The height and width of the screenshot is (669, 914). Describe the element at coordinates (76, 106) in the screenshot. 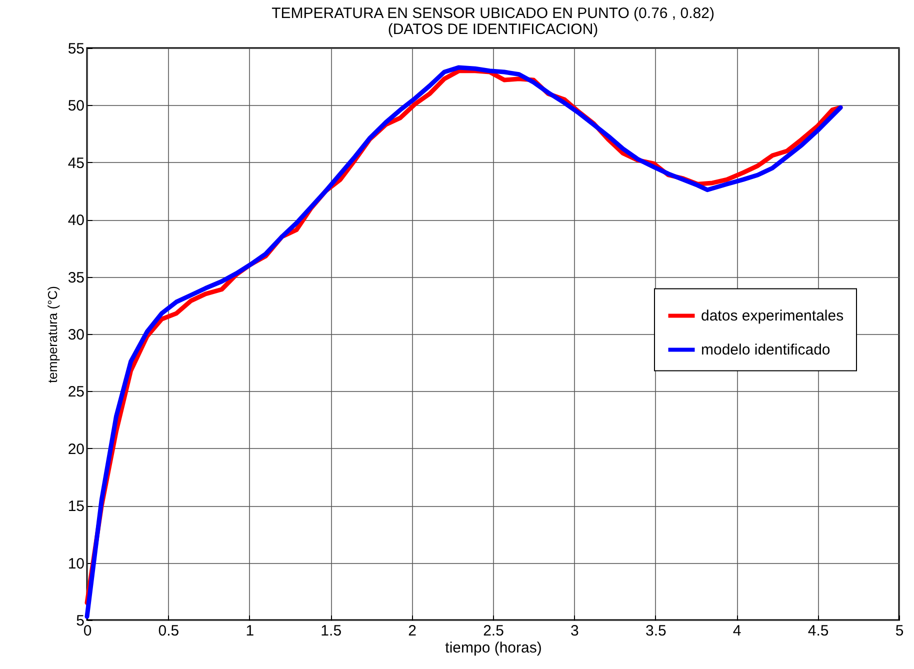

I see `y-tick-label: 50` at that location.